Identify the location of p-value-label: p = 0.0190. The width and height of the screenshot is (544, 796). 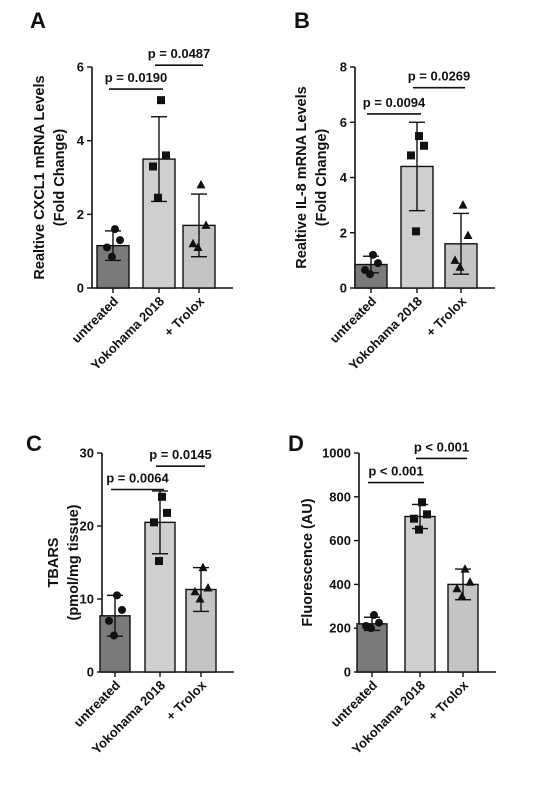
(136, 77).